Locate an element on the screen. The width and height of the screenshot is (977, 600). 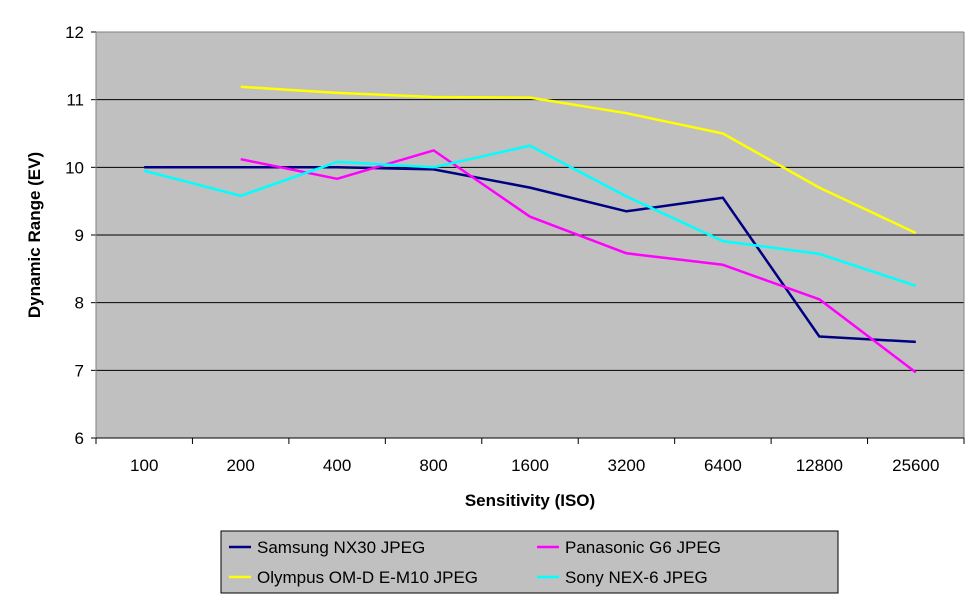
x-tick-label: 400 is located at coordinates (337, 465).